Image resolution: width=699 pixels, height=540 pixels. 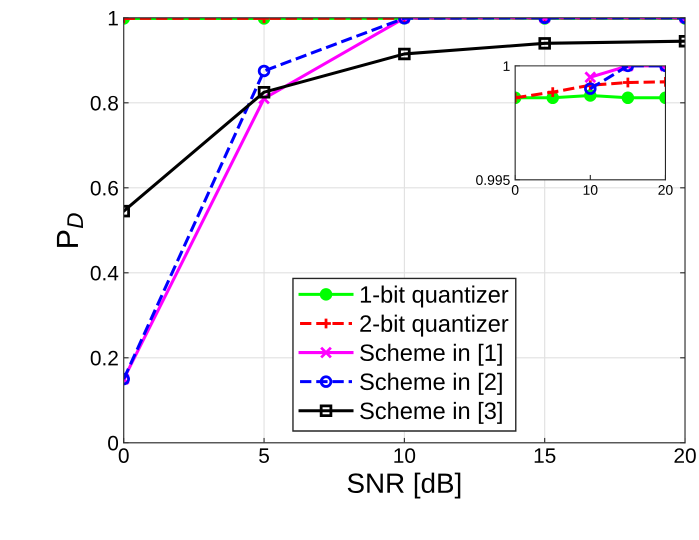 What do you see at coordinates (493, 180) in the screenshot?
I see `y-tick-label: 0.995` at bounding box center [493, 180].